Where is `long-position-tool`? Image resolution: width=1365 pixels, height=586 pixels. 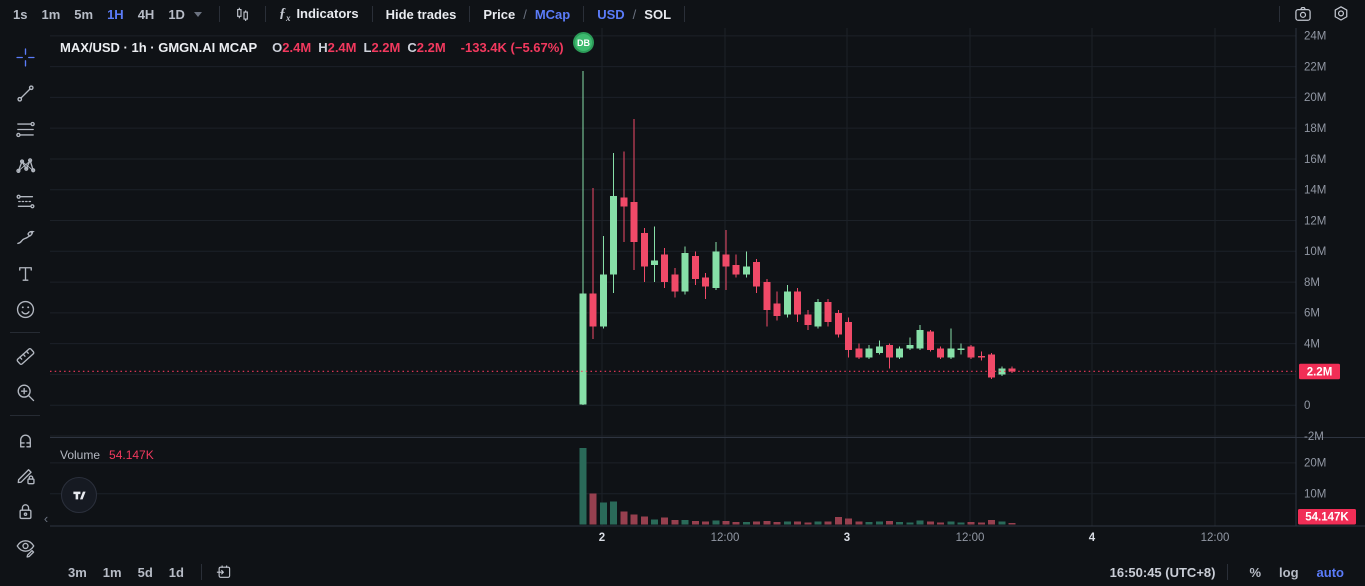
long-position-tool is located at coordinates (25, 201).